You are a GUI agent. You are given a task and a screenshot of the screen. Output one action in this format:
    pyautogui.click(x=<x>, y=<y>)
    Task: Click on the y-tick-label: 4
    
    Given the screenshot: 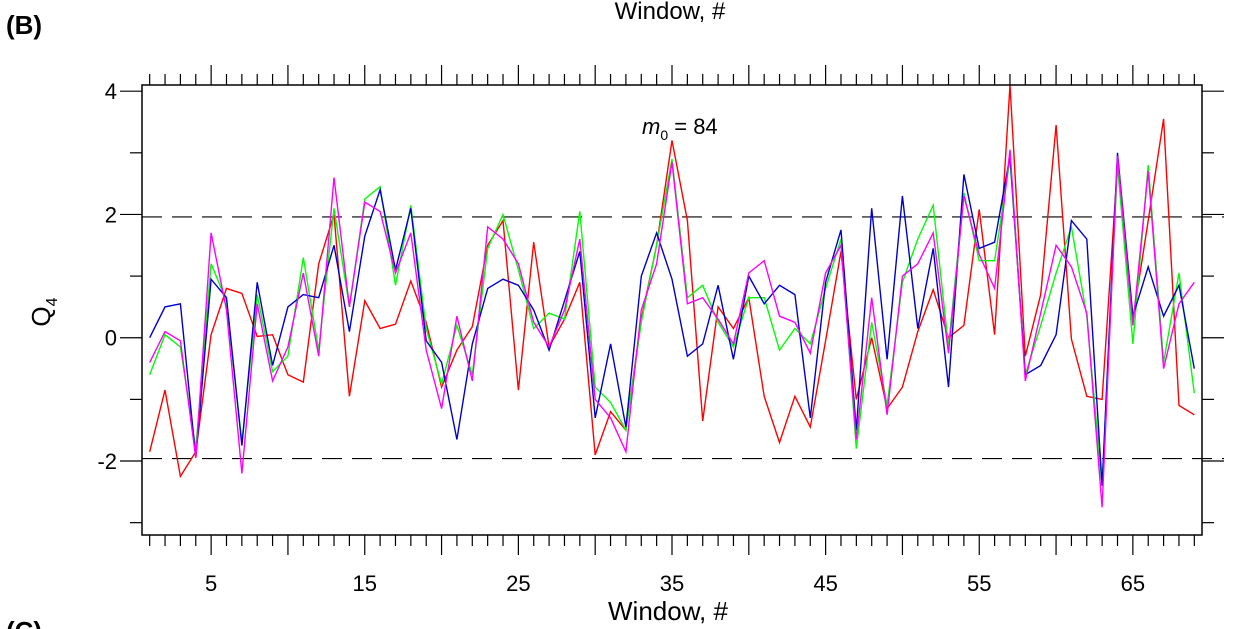 What is the action you would take?
    pyautogui.click(x=111, y=91)
    